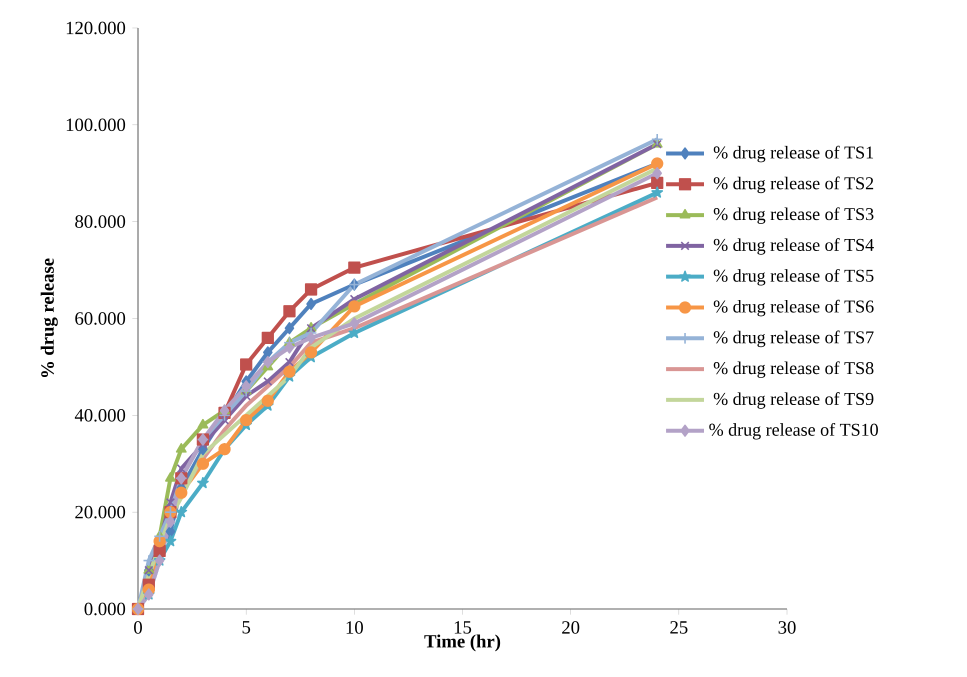 The width and height of the screenshot is (967, 677). I want to click on x-tick-label: 0, so click(138, 627).